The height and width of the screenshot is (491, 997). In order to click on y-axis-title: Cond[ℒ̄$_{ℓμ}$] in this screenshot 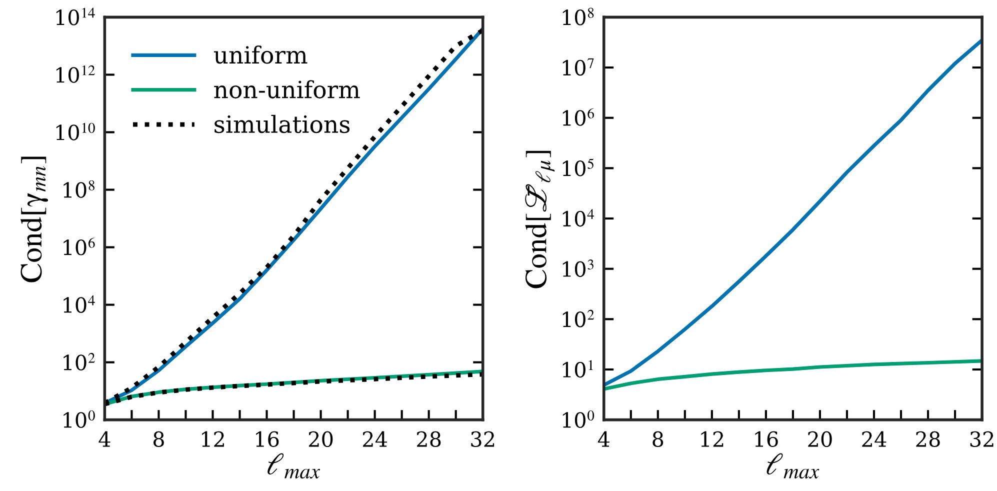, I will do `click(540, 219)`.